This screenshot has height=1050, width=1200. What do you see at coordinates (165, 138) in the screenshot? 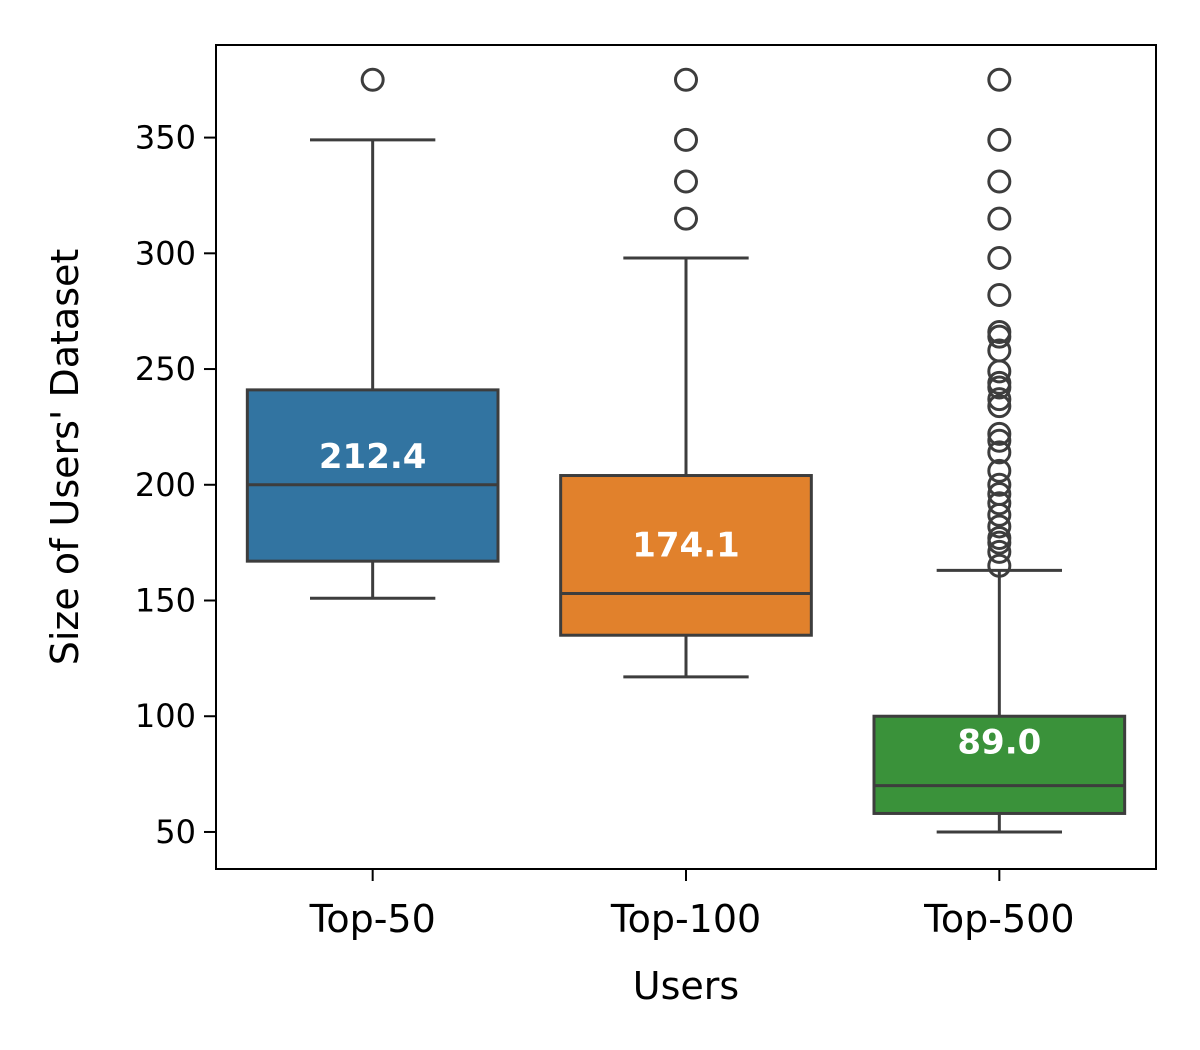
I see `y-tick-label: 350` at bounding box center [165, 138].